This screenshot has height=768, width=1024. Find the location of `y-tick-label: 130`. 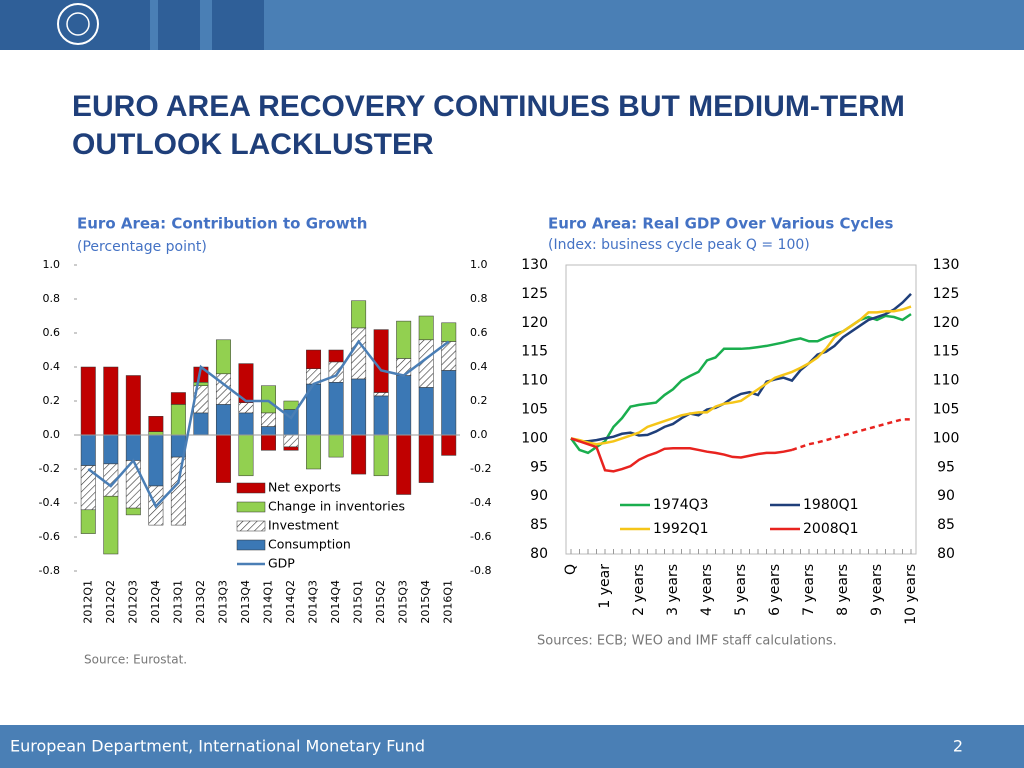

y-tick-label: 130 is located at coordinates (534, 265).